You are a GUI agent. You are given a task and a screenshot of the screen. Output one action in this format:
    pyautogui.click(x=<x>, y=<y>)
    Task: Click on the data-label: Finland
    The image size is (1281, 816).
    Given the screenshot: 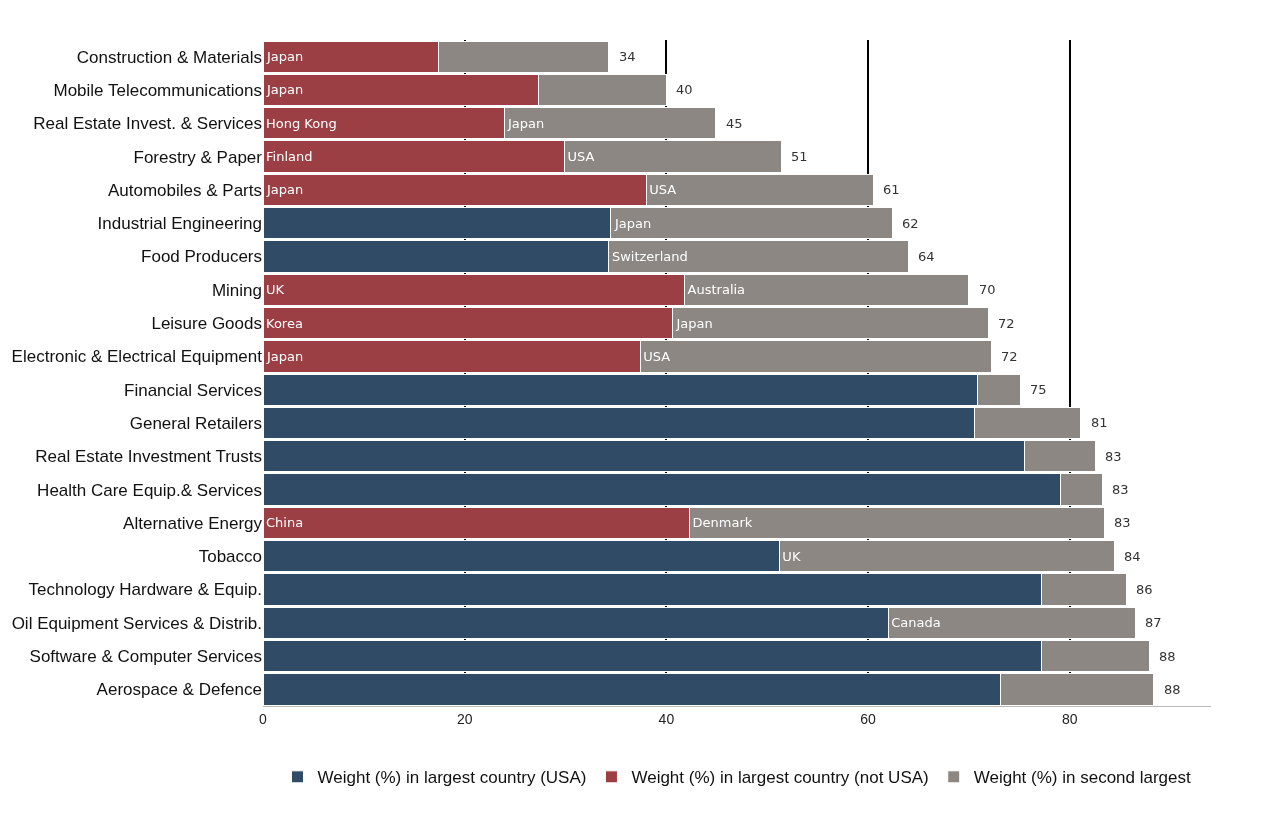 What is the action you would take?
    pyautogui.click(x=289, y=157)
    